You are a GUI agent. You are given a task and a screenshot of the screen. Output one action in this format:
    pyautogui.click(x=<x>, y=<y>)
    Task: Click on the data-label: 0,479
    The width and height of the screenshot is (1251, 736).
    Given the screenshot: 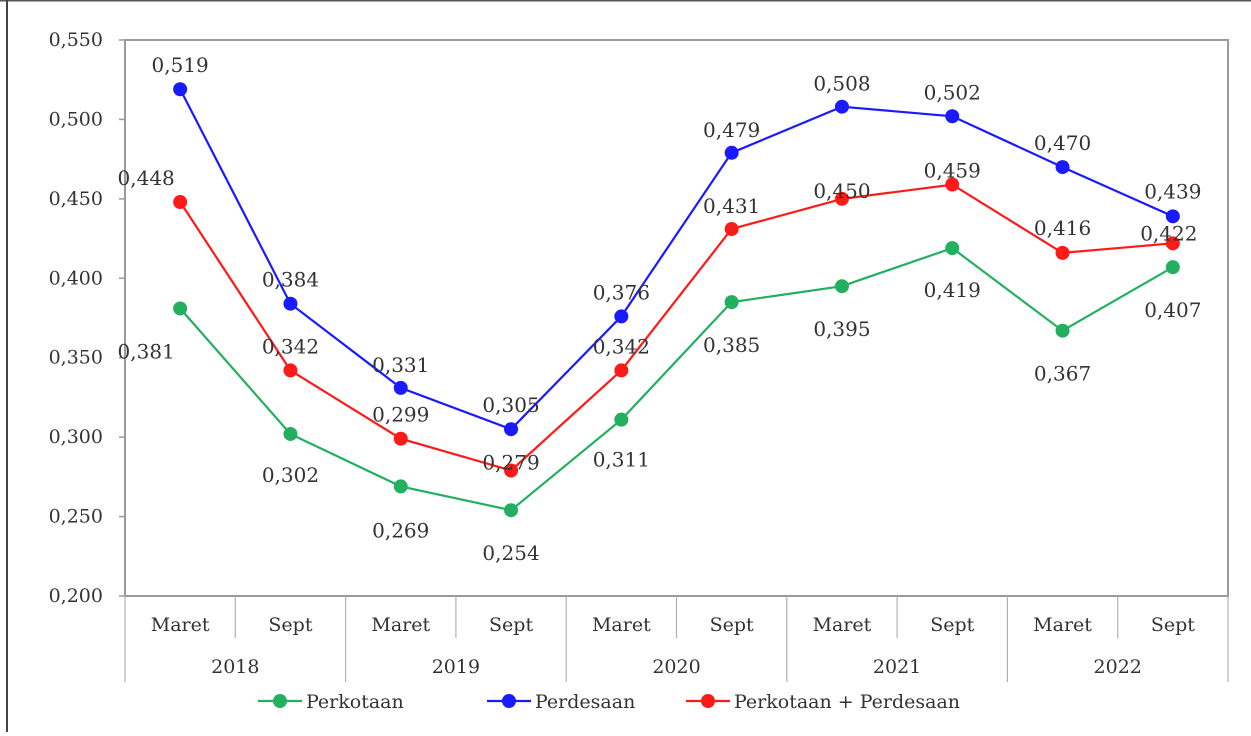 What is the action you would take?
    pyautogui.click(x=731, y=130)
    